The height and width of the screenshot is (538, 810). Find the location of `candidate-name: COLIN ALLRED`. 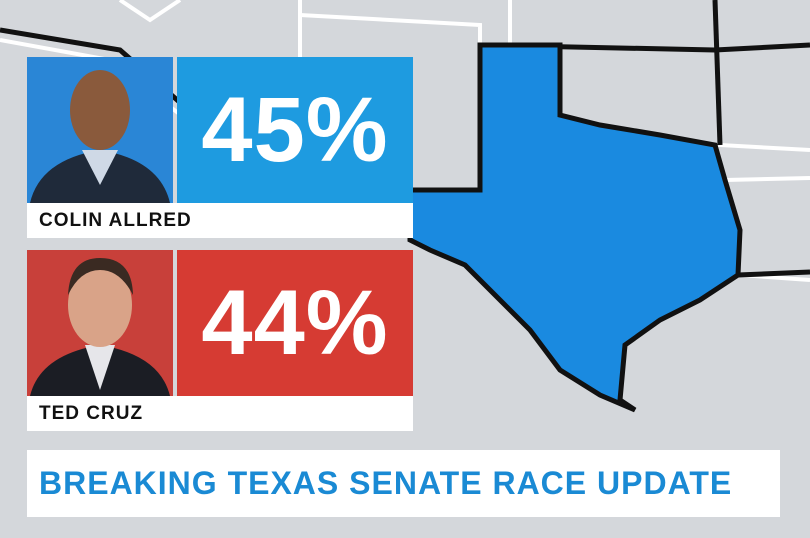

candidate-name: COLIN ALLRED is located at coordinates (220, 220).